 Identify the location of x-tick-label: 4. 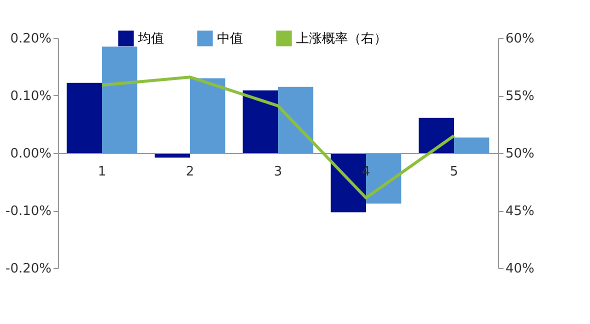
(366, 172).